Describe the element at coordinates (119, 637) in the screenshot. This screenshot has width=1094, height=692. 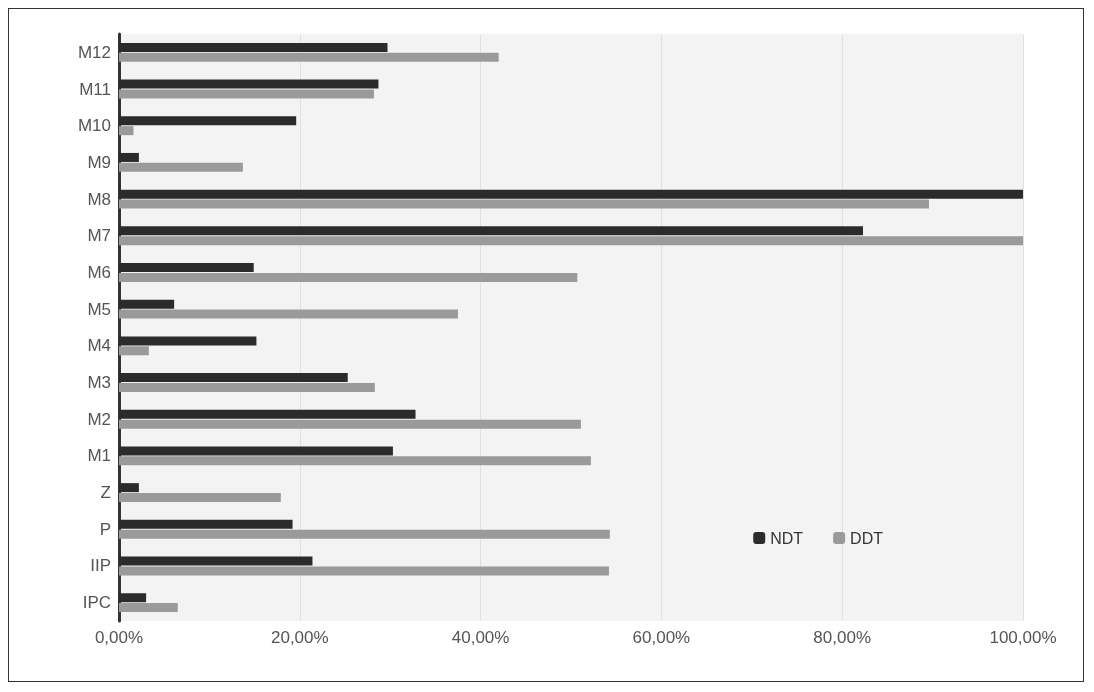
I see `x-tick-label: 0,00%` at that location.